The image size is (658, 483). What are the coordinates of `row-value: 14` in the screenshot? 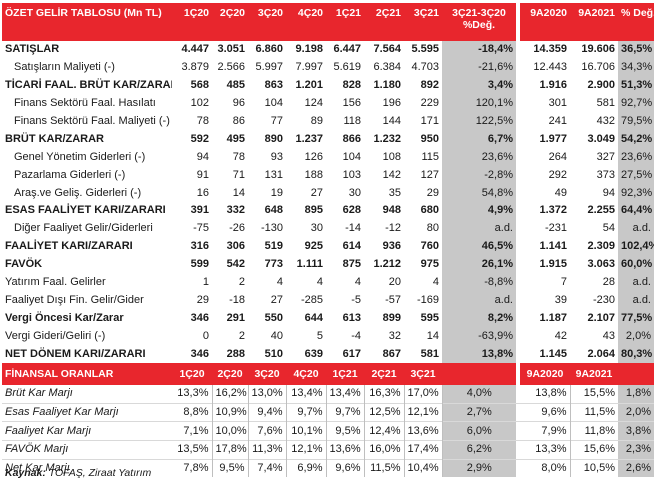 It's located at (238, 192).